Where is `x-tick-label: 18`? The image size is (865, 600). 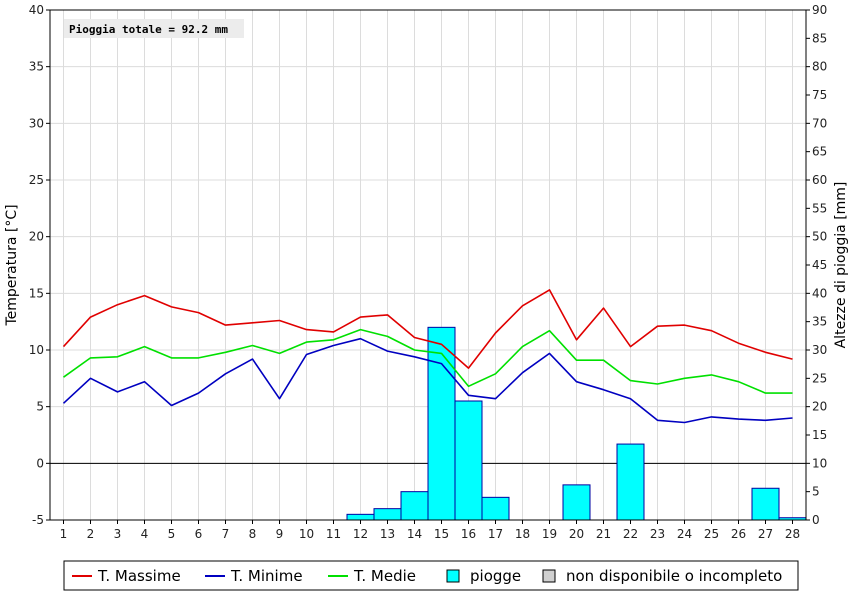 x-tick-label: 18 is located at coordinates (522, 534).